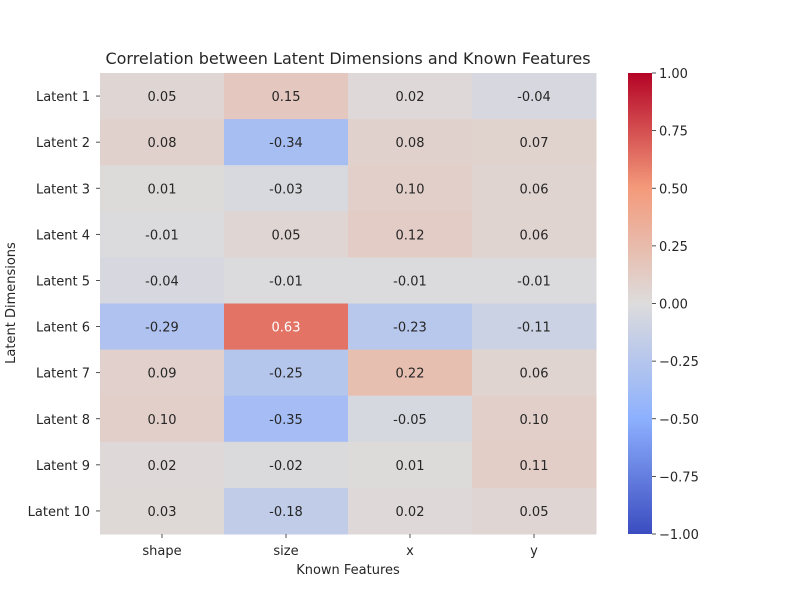 This screenshot has height=600, width=800. What do you see at coordinates (679, 477) in the screenshot?
I see `colorbar-tick-label: −0.75` at bounding box center [679, 477].